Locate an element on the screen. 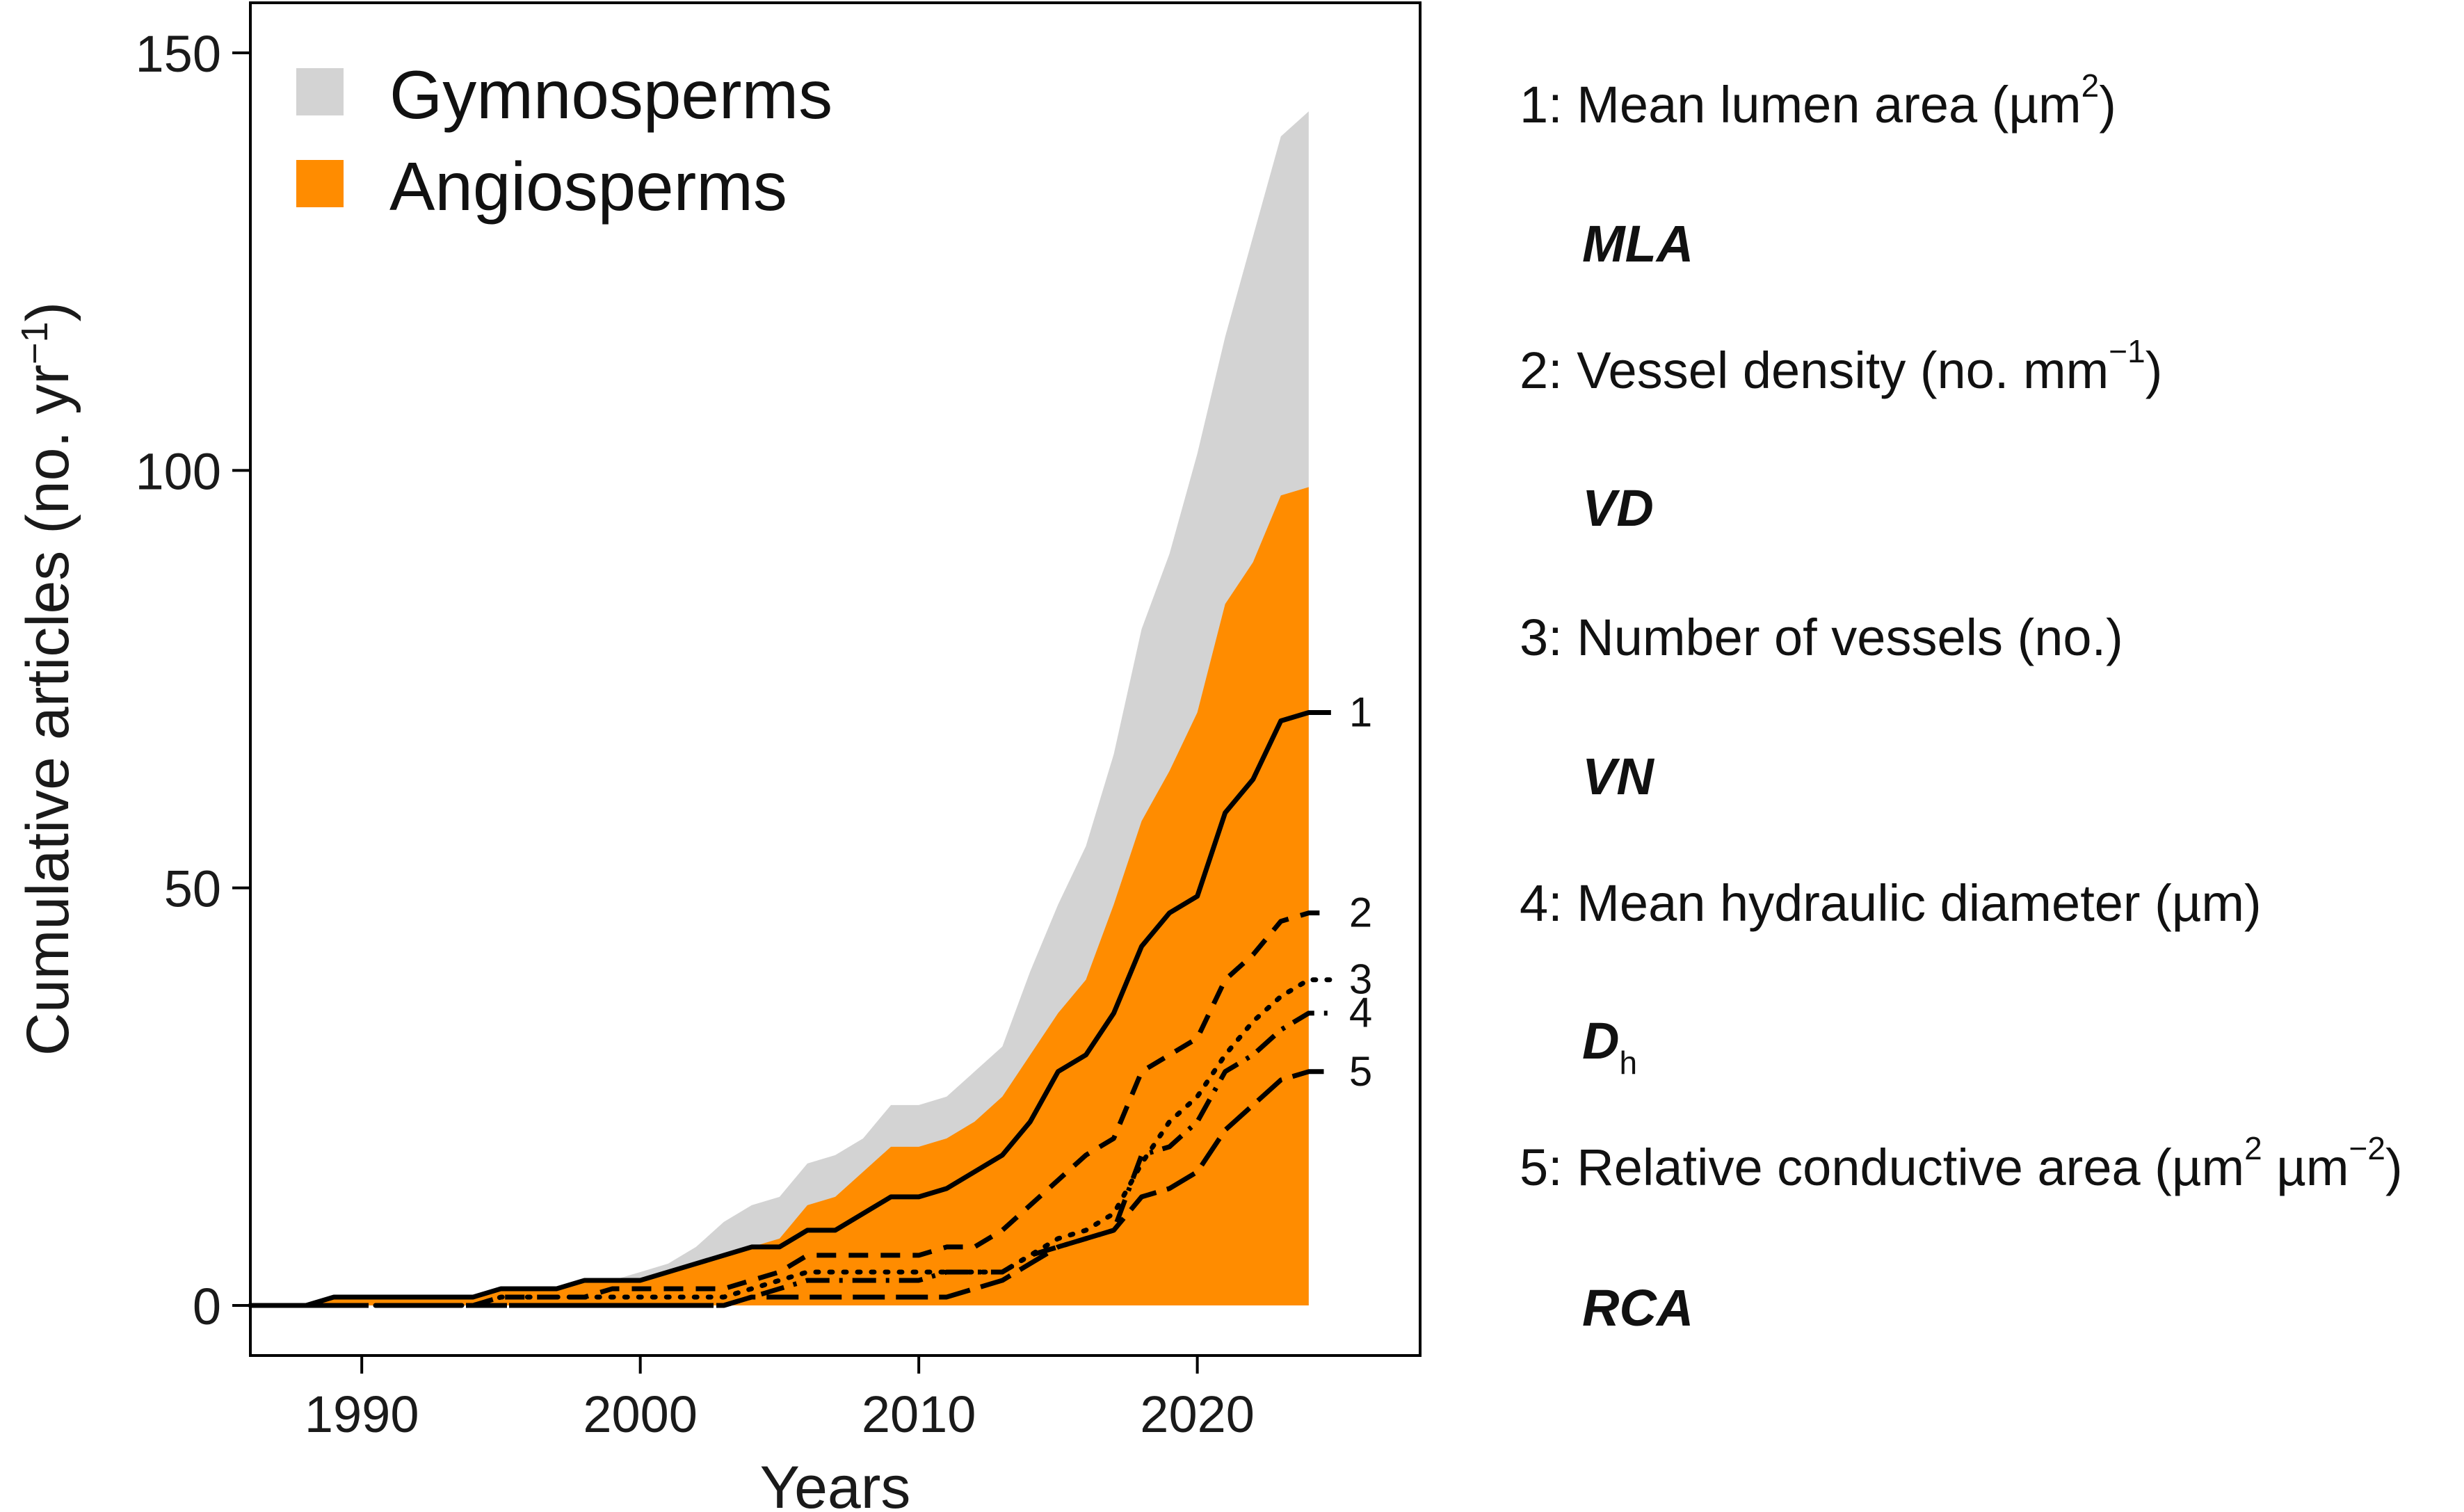 This screenshot has width=2464, height=1512. x-tick-label: 2000 is located at coordinates (640, 1414).